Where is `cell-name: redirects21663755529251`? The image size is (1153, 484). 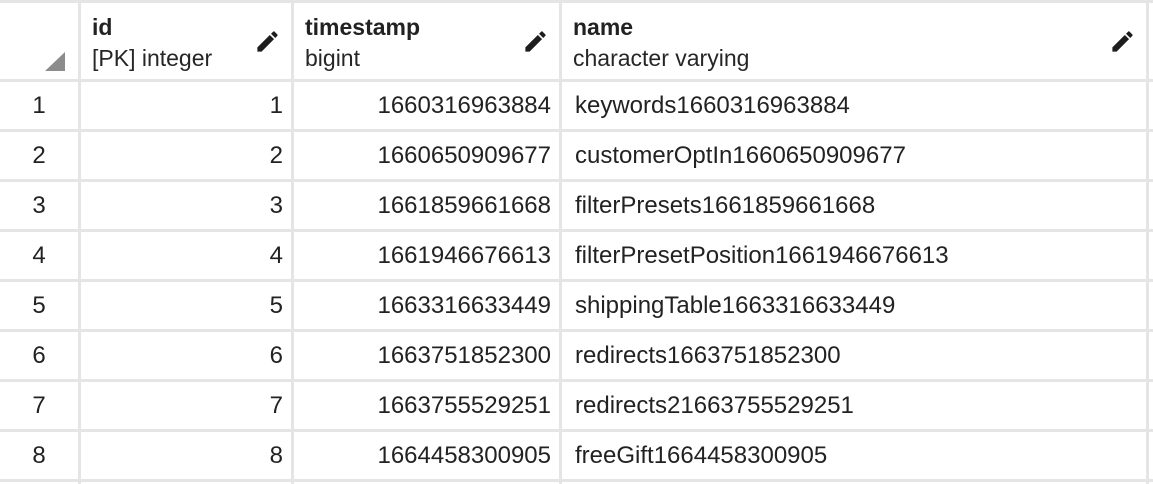 cell-name: redirects21663755529251 is located at coordinates (854, 405).